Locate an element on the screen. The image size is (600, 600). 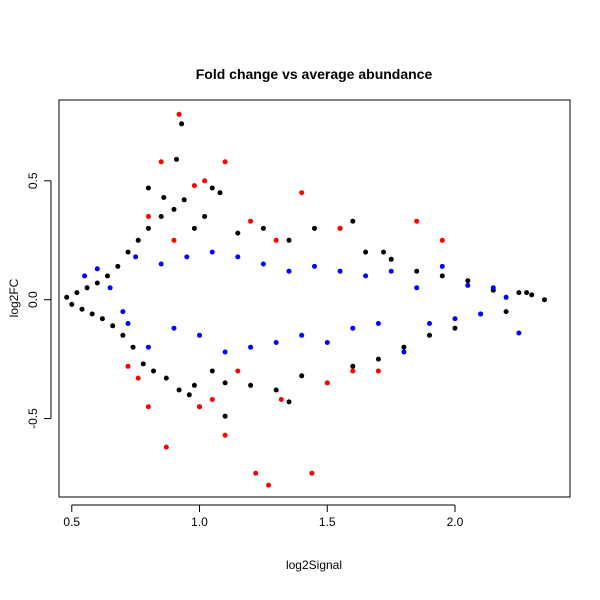
y-tick-label: 0.0 is located at coordinates (33, 299).